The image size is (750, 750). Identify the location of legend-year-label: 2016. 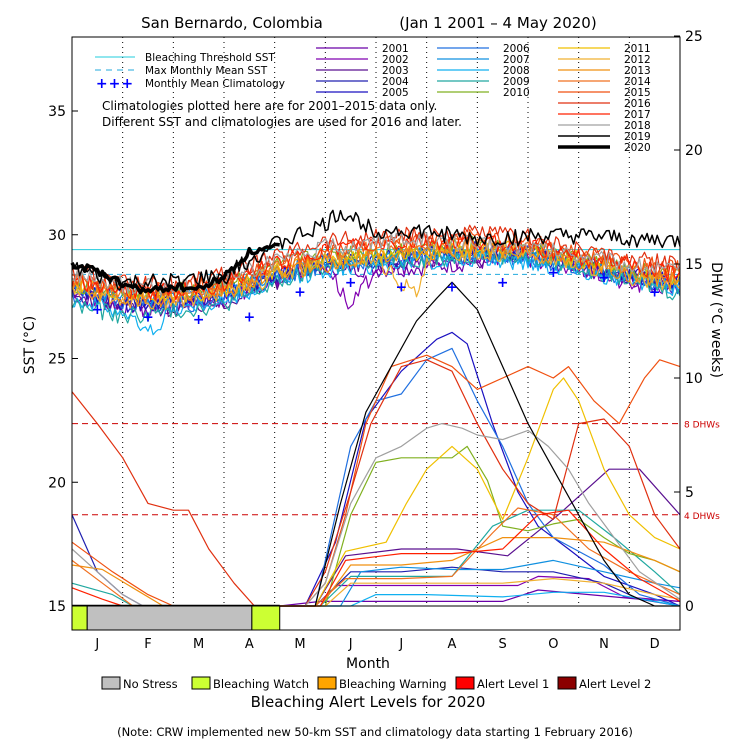
(637, 104).